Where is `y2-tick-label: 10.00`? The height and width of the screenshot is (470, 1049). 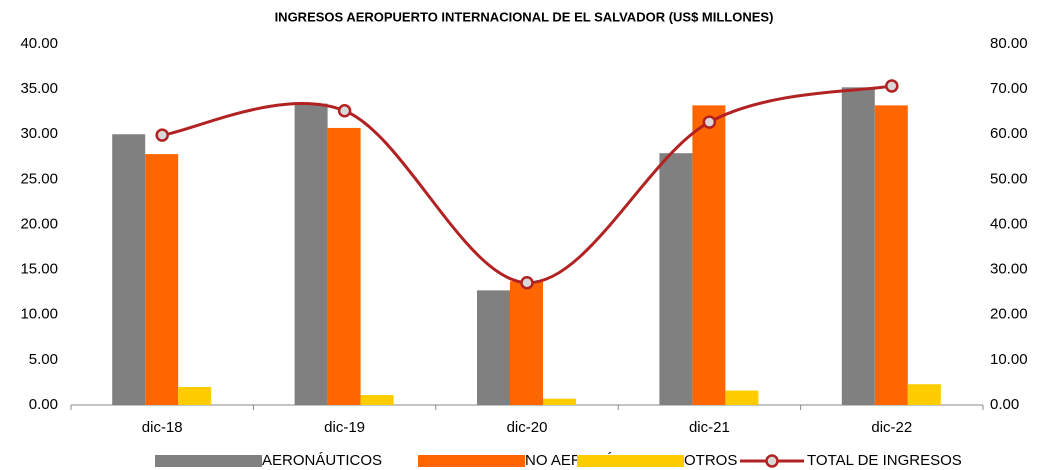 y2-tick-label: 10.00 is located at coordinates (1009, 359).